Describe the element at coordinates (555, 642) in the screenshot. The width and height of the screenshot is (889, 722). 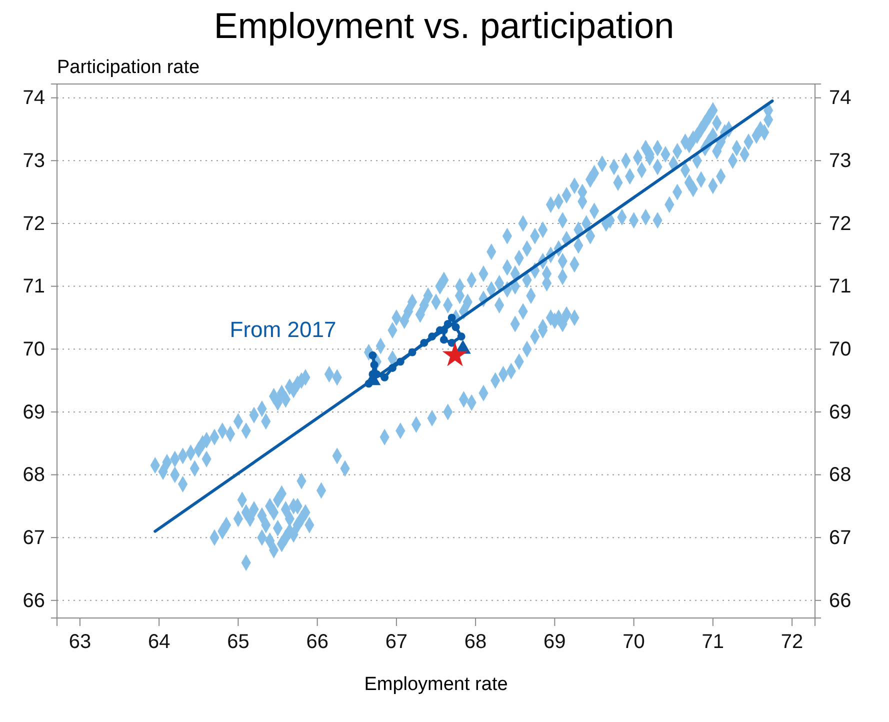
I see `x-tick-label: 69` at that location.